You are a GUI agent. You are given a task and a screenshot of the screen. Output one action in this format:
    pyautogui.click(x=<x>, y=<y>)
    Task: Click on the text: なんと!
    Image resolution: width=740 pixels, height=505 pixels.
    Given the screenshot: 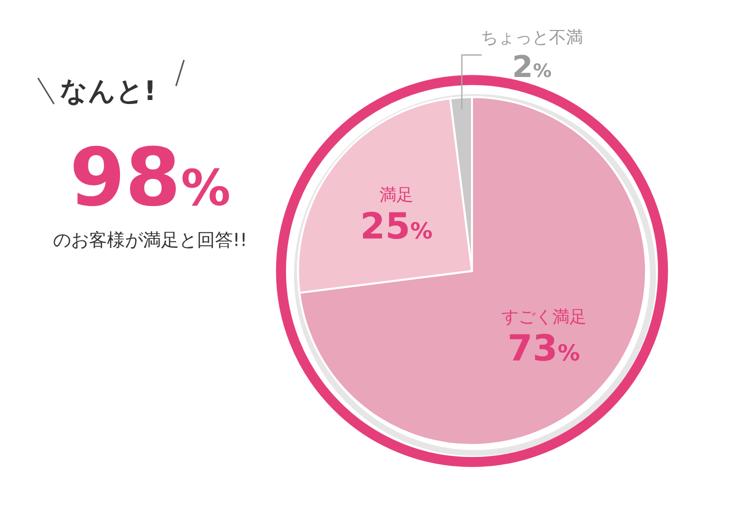 What is the action you would take?
    pyautogui.click(x=108, y=91)
    